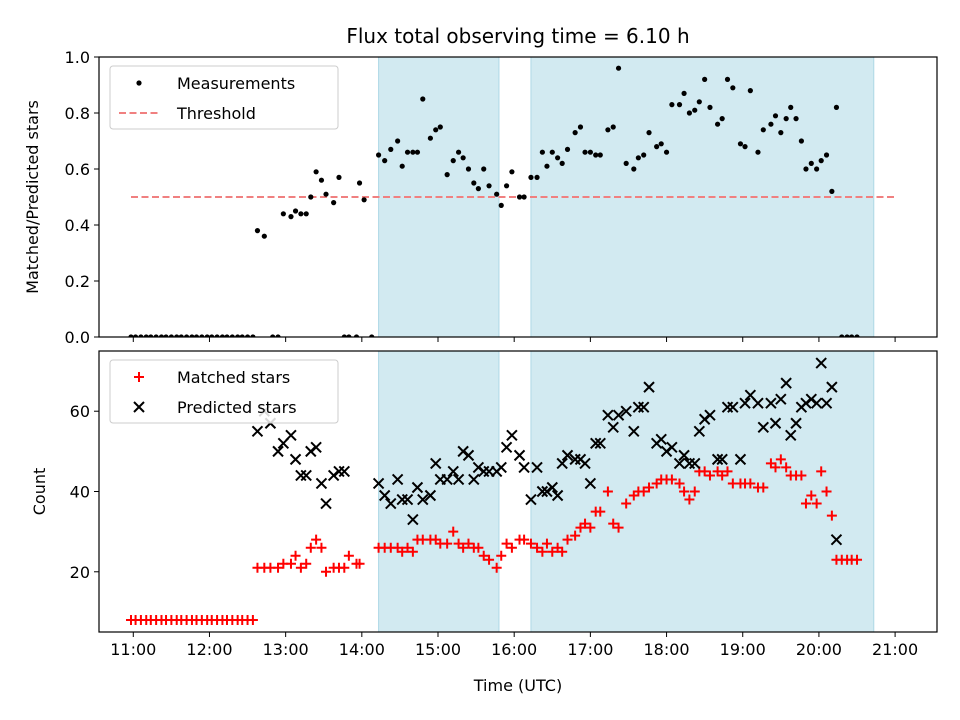 The width and height of the screenshot is (960, 720). I want to click on x-tick-label: 13:00, so click(286, 649).